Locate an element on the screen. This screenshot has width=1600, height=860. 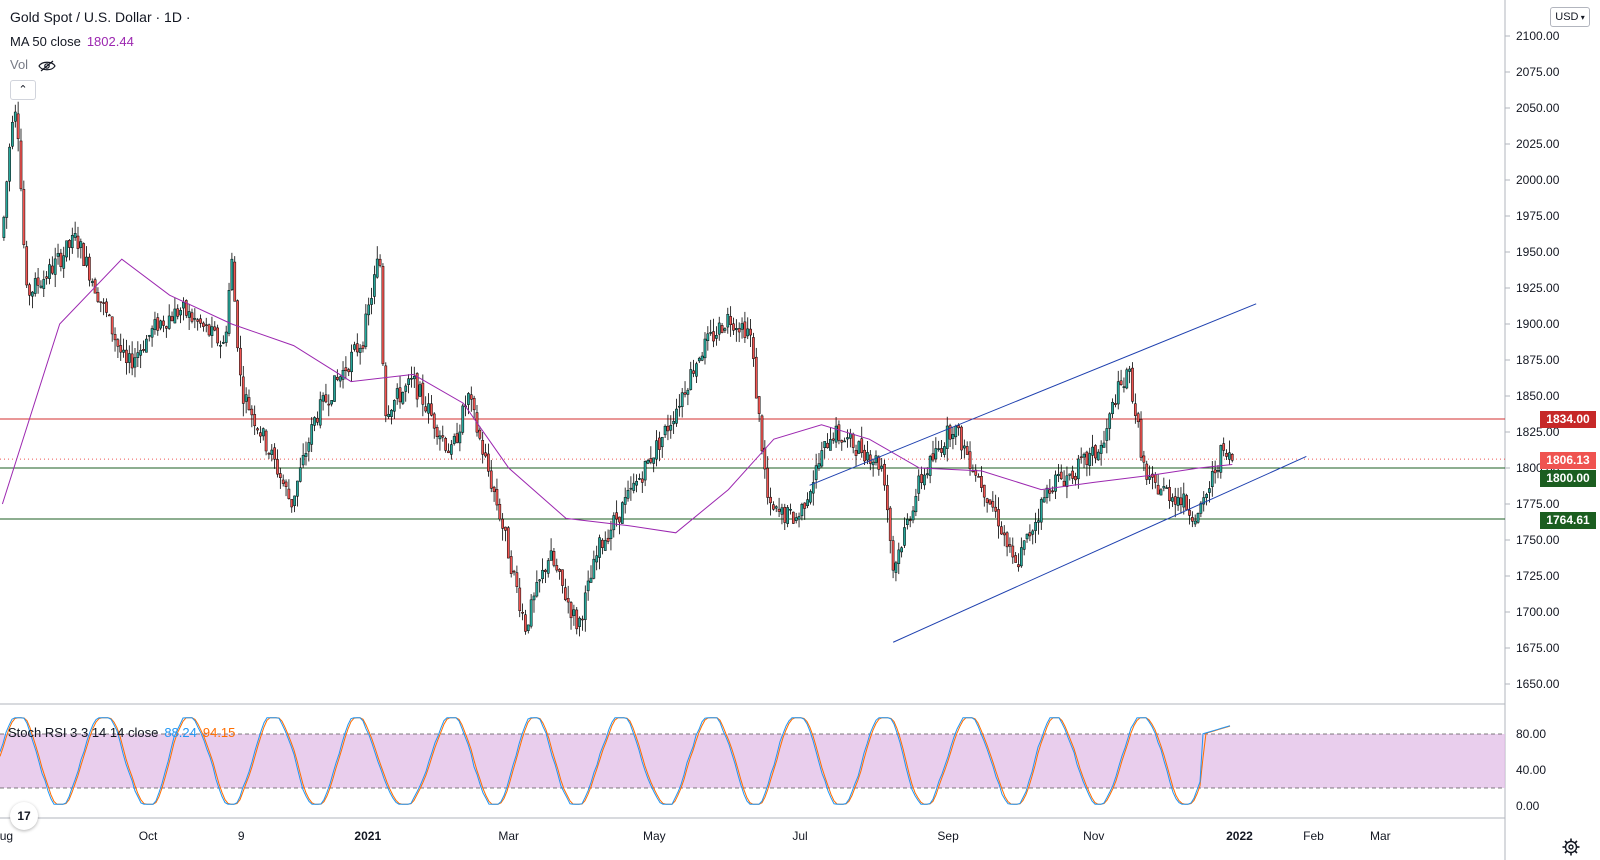
symbol-title: Gold Spot / U.S. Dollar · 1D · is located at coordinates (100, 17).